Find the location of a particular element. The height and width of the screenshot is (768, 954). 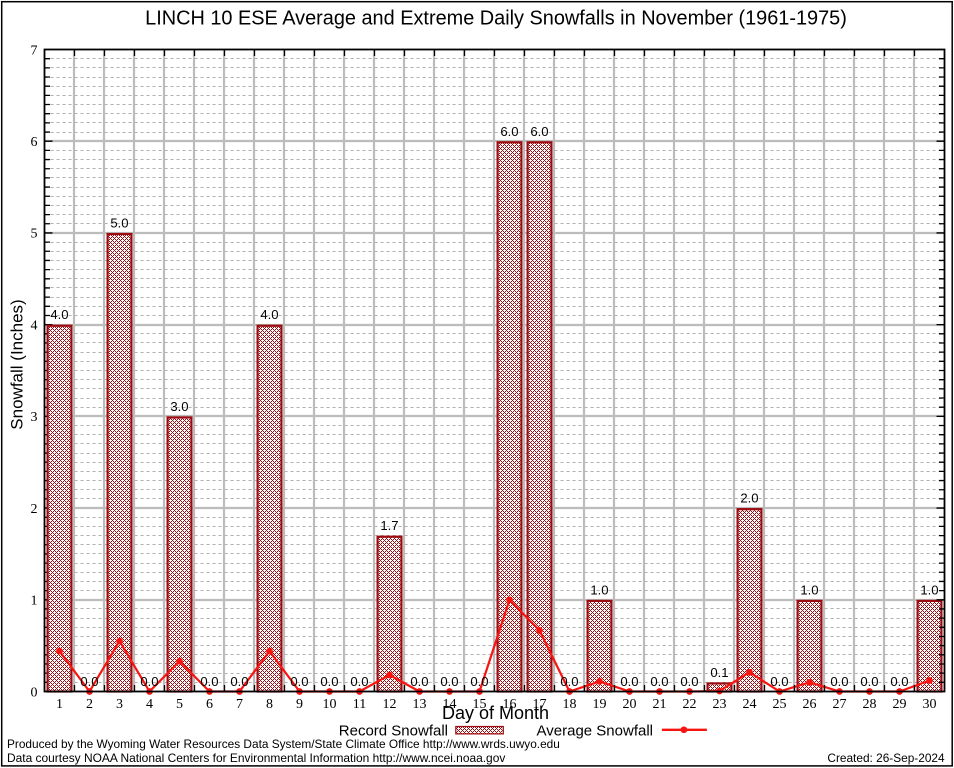

svg-text: Day of Month is located at coordinates (495, 713).